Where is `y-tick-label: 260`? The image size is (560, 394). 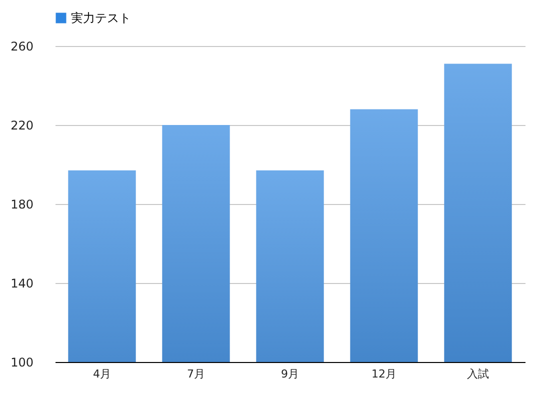 y-tick-label: 260 is located at coordinates (22, 47).